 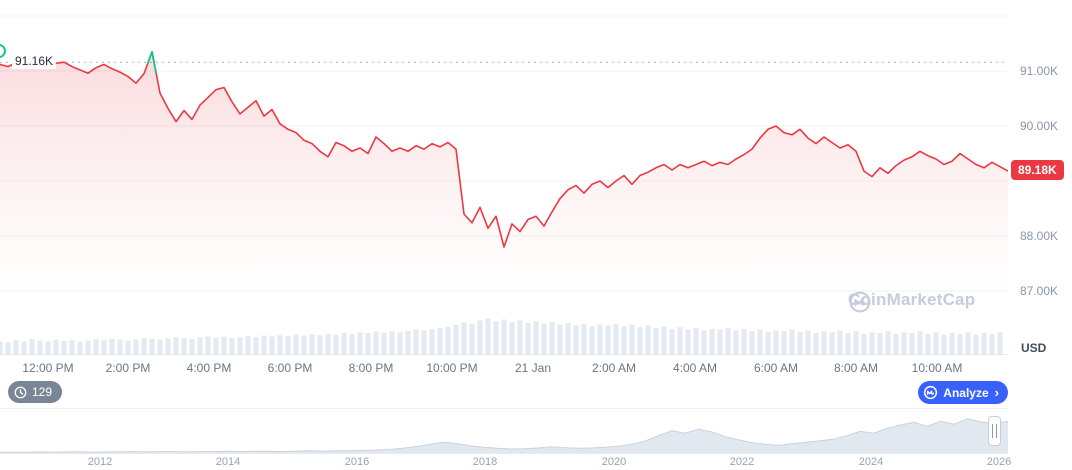 What do you see at coordinates (695, 368) in the screenshot?
I see `time-tick: 4:00 AM` at bounding box center [695, 368].